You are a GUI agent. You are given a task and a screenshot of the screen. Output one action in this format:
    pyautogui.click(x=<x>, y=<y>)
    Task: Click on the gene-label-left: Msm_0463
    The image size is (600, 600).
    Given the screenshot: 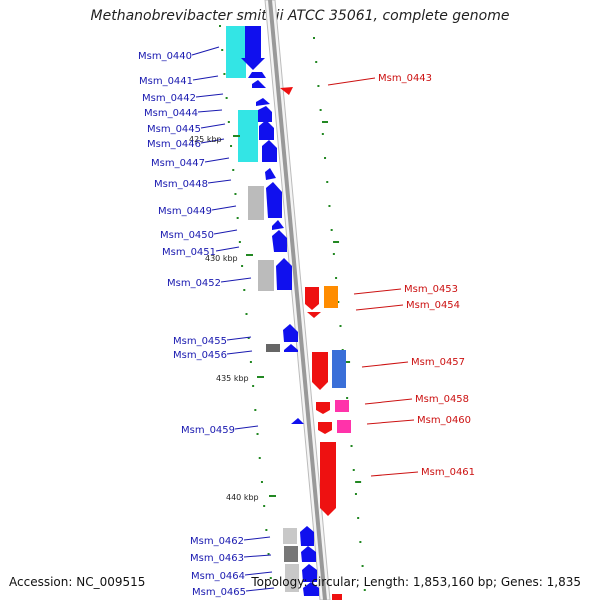 What is the action you would take?
    pyautogui.click(x=217, y=558)
    